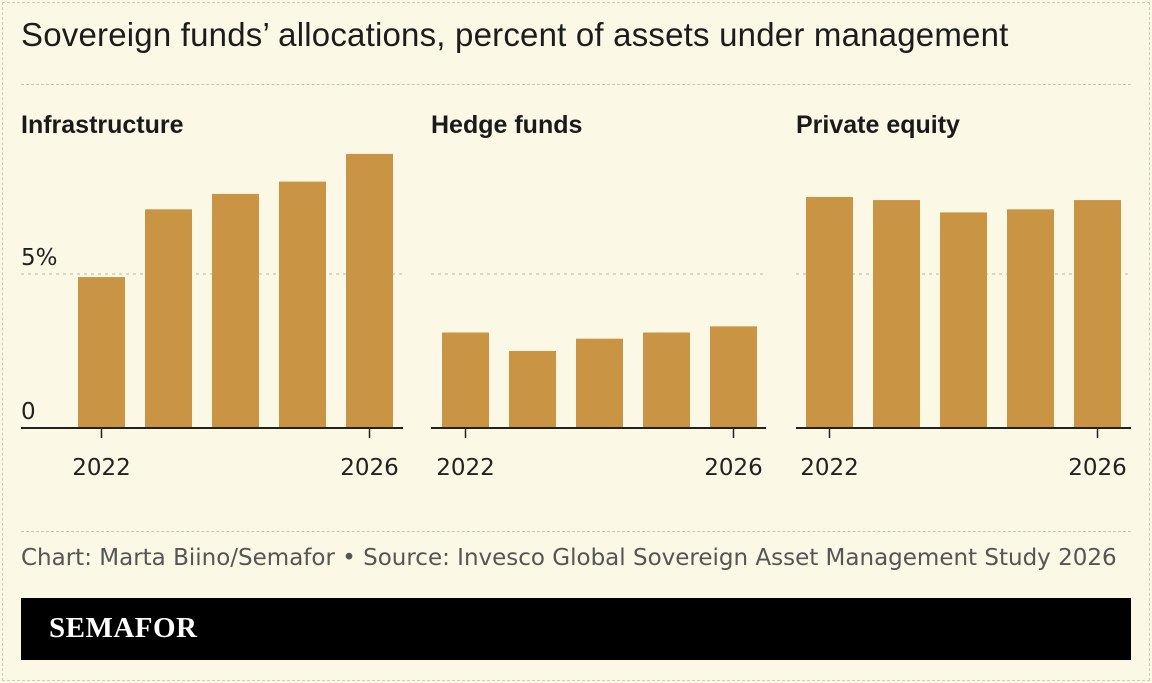  I want to click on semafor-logo: SEMAFOR, so click(123, 628).